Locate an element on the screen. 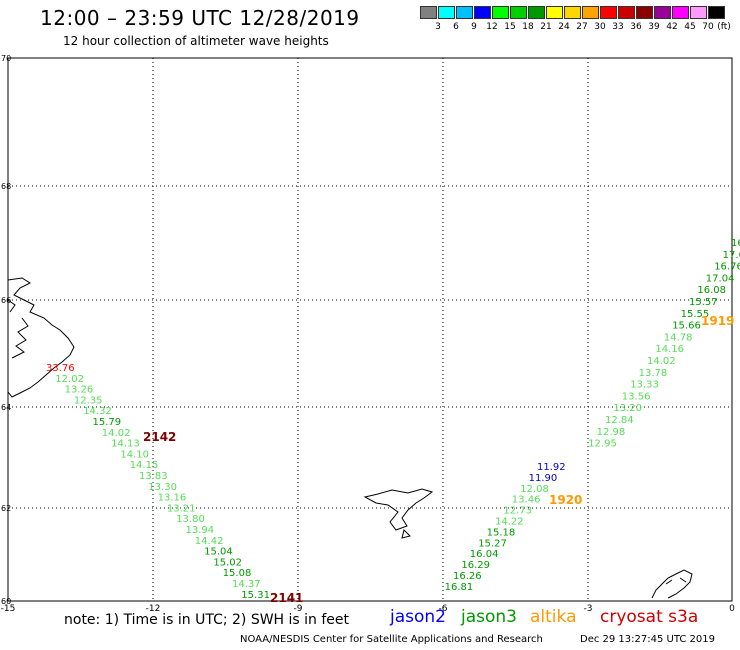 The width and height of the screenshot is (740, 650). swh-reading-west: 14.02 is located at coordinates (116, 433).